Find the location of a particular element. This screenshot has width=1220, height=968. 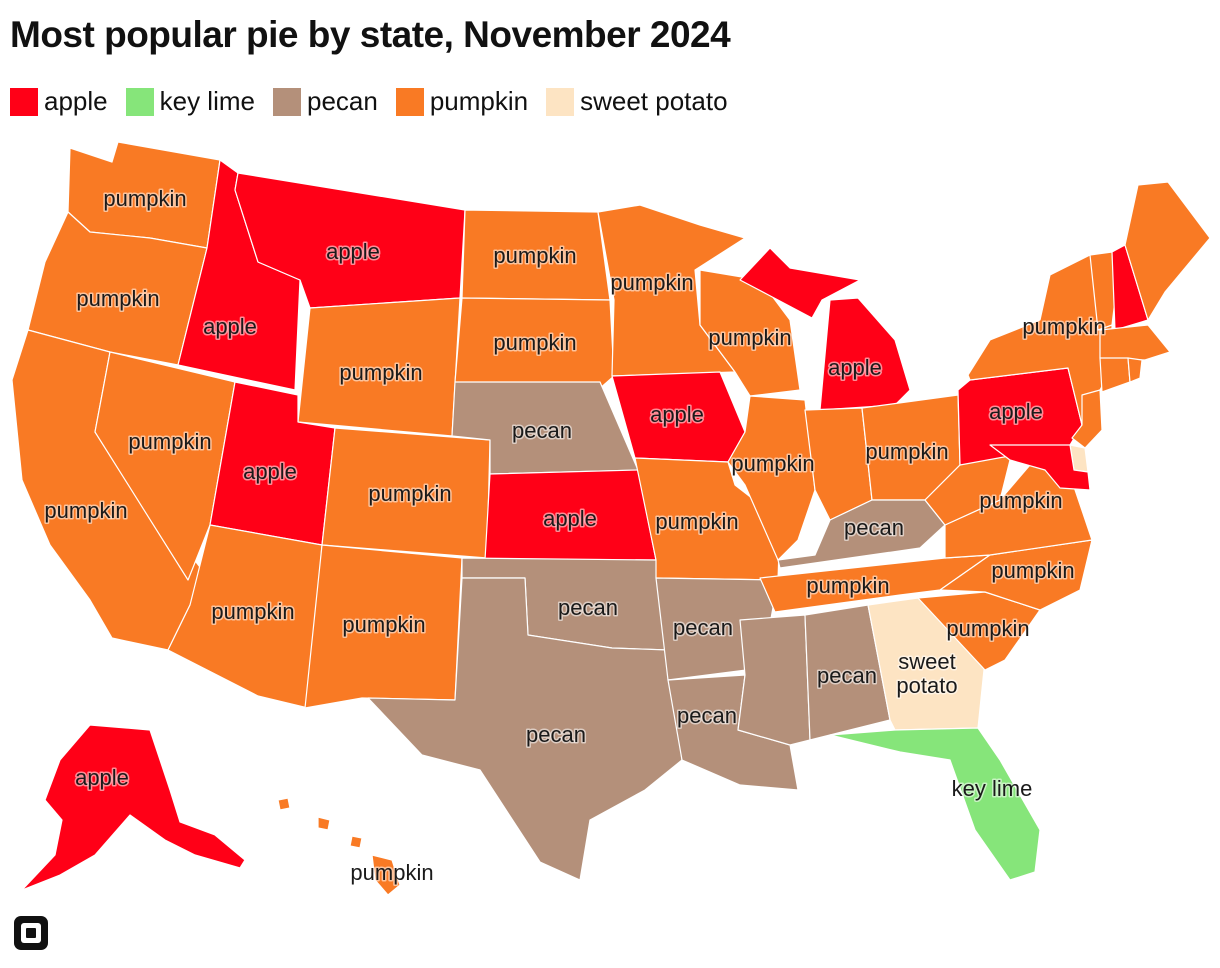

state-label-ny: pumpkin is located at coordinates (1063, 326).